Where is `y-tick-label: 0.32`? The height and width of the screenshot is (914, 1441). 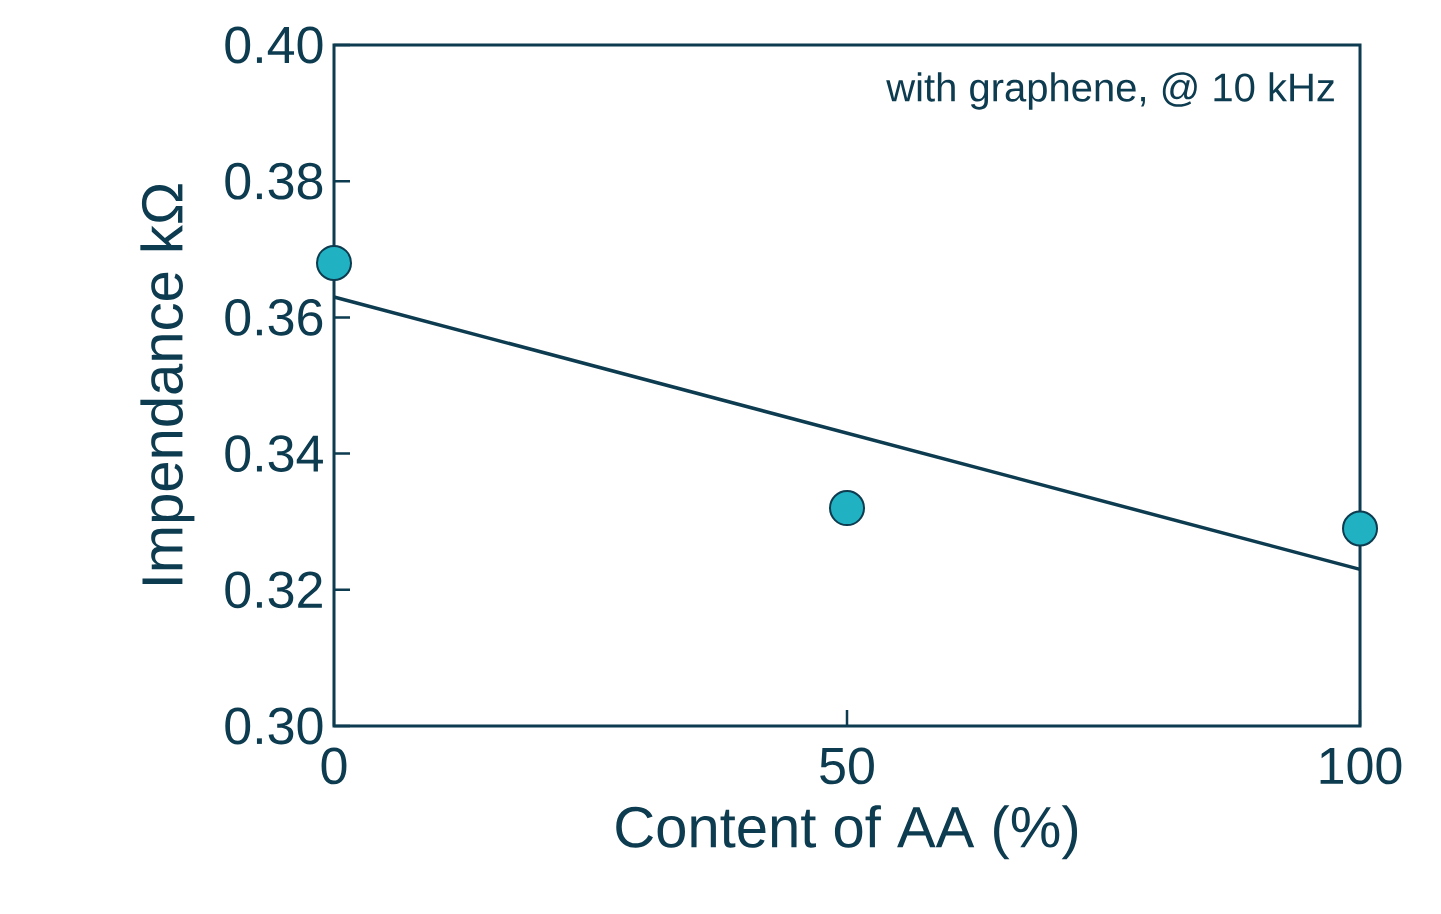
y-tick-label: 0.32 is located at coordinates (273, 590).